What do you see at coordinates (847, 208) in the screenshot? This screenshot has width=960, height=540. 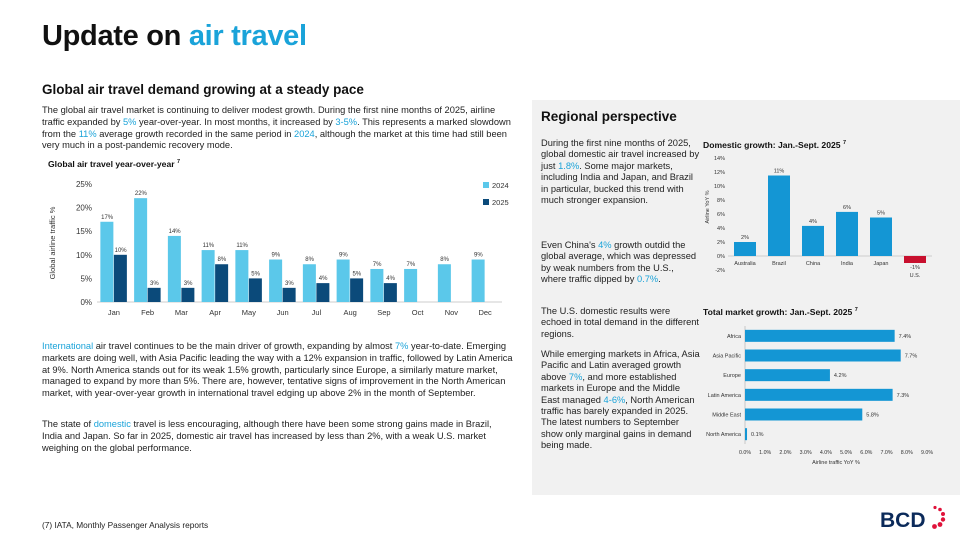 I see `data-label: 6%` at bounding box center [847, 208].